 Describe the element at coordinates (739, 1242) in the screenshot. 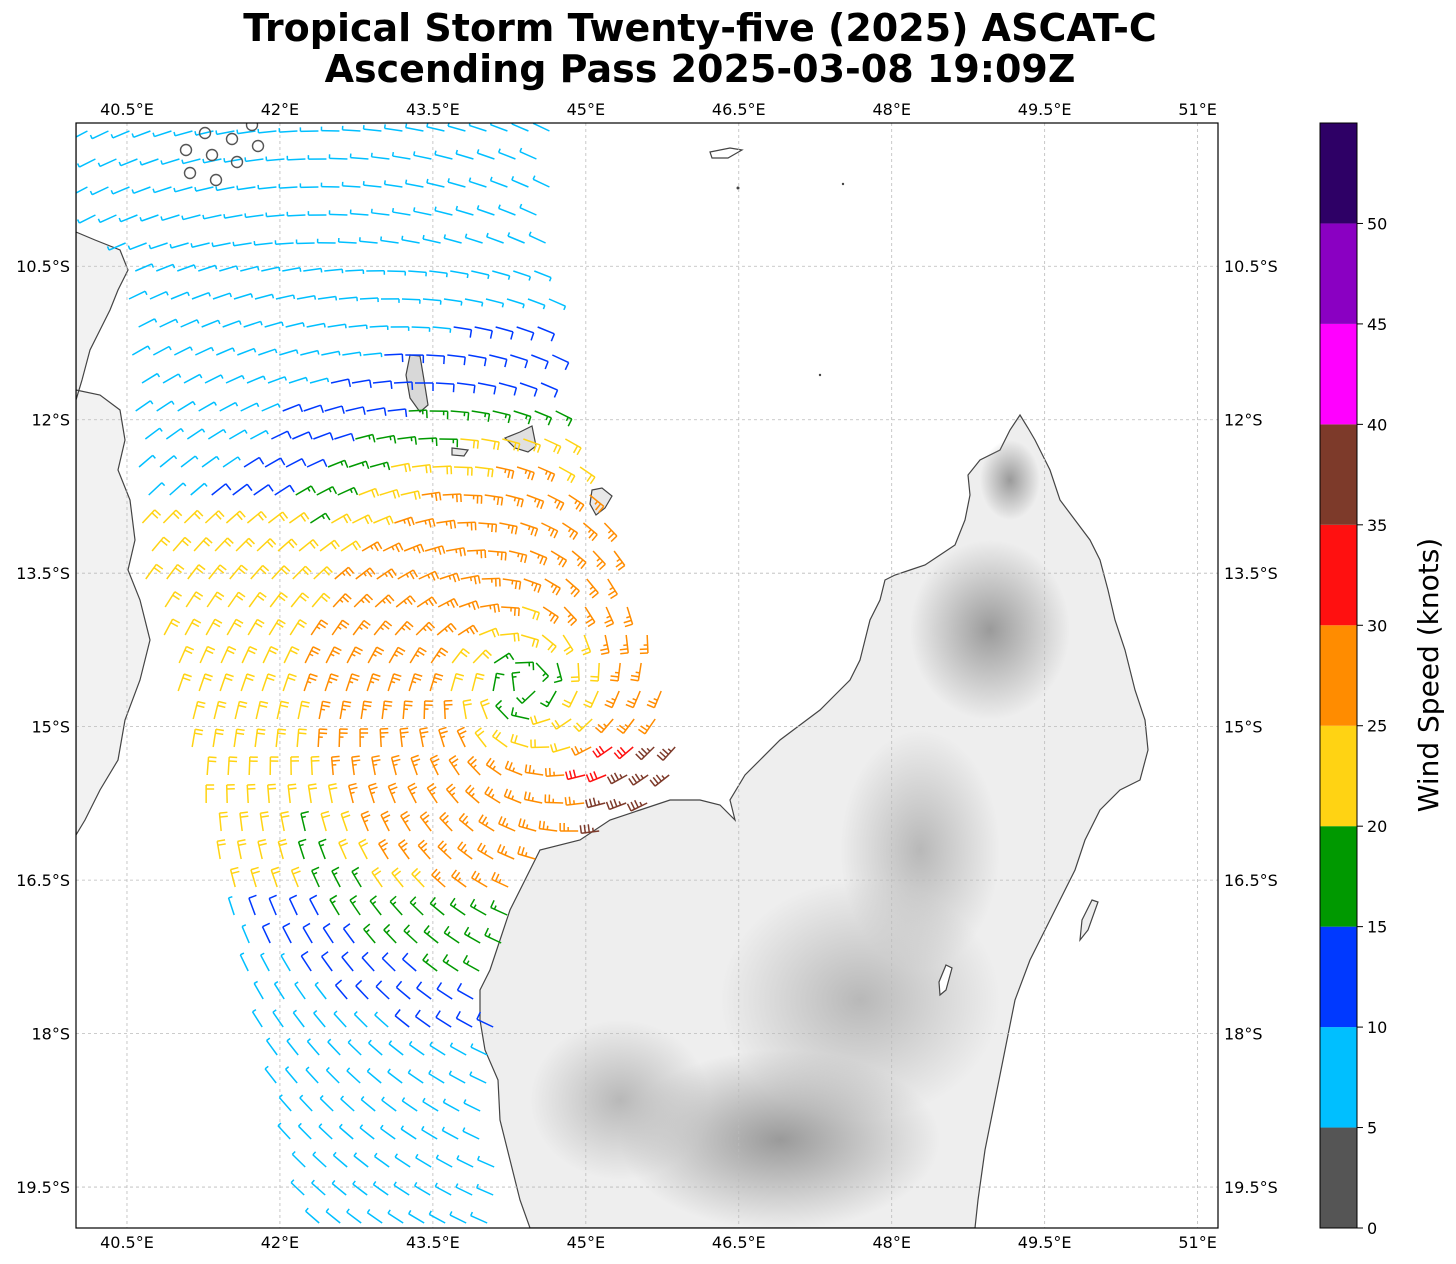

I see `lon-tick-label-bottom: 46.5°E` at that location.